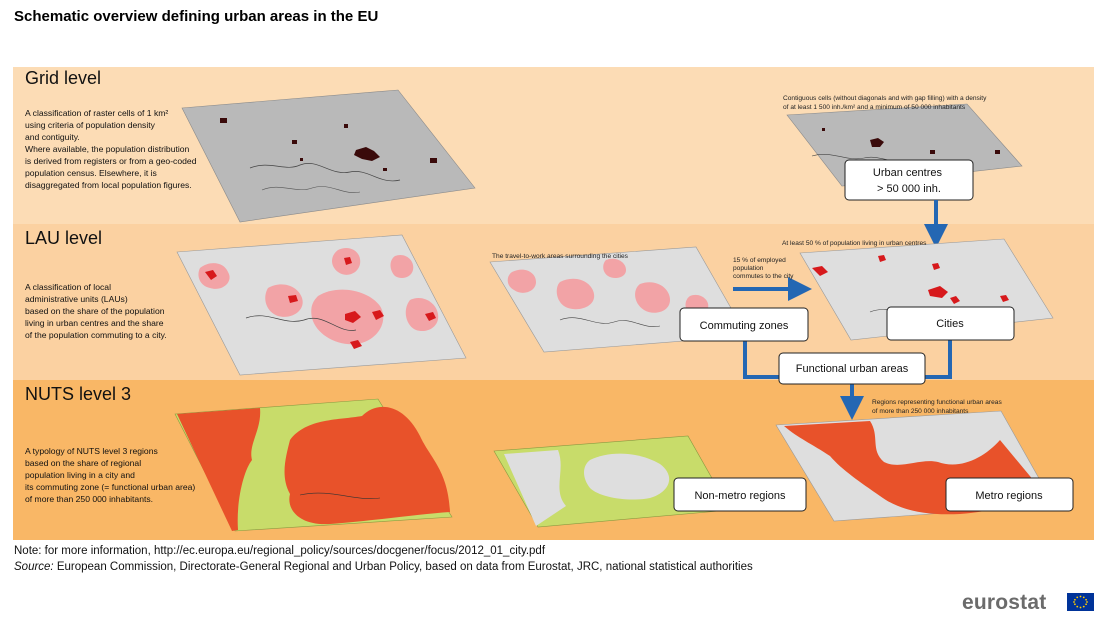 Image resolution: width=1112 pixels, height=629 pixels. I want to click on cities-box, so click(950, 323).